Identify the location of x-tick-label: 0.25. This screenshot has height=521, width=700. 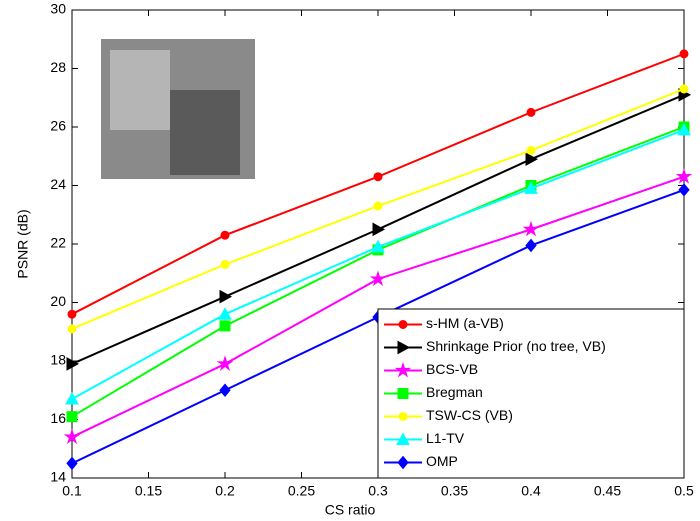
(301, 491).